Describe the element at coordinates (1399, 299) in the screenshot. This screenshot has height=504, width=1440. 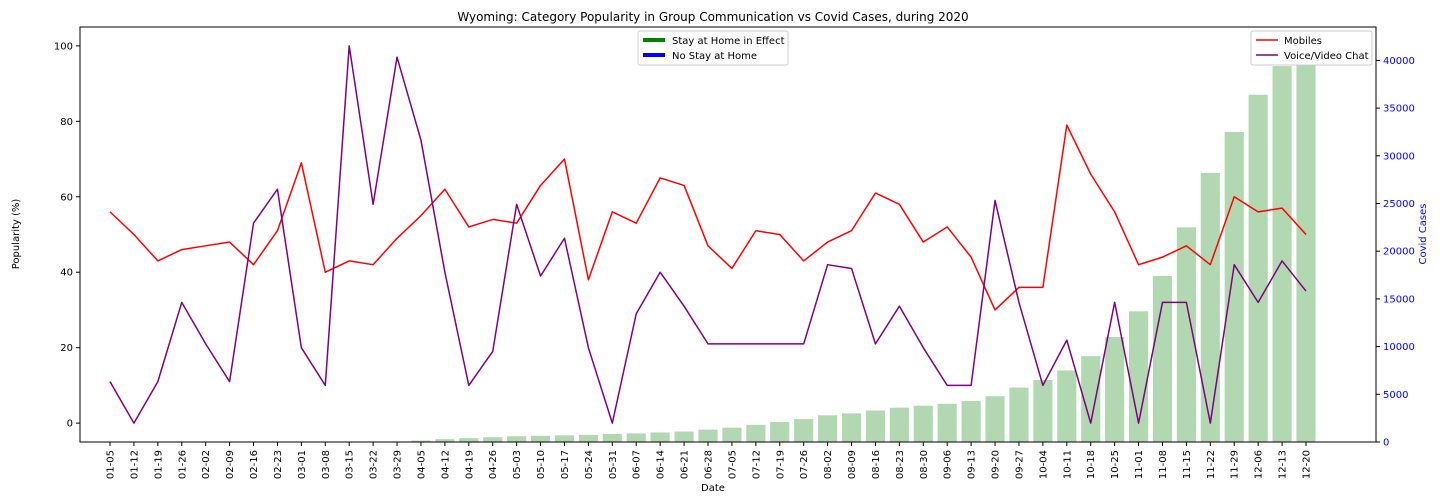
I see `y2-tick-label: 15000` at that location.